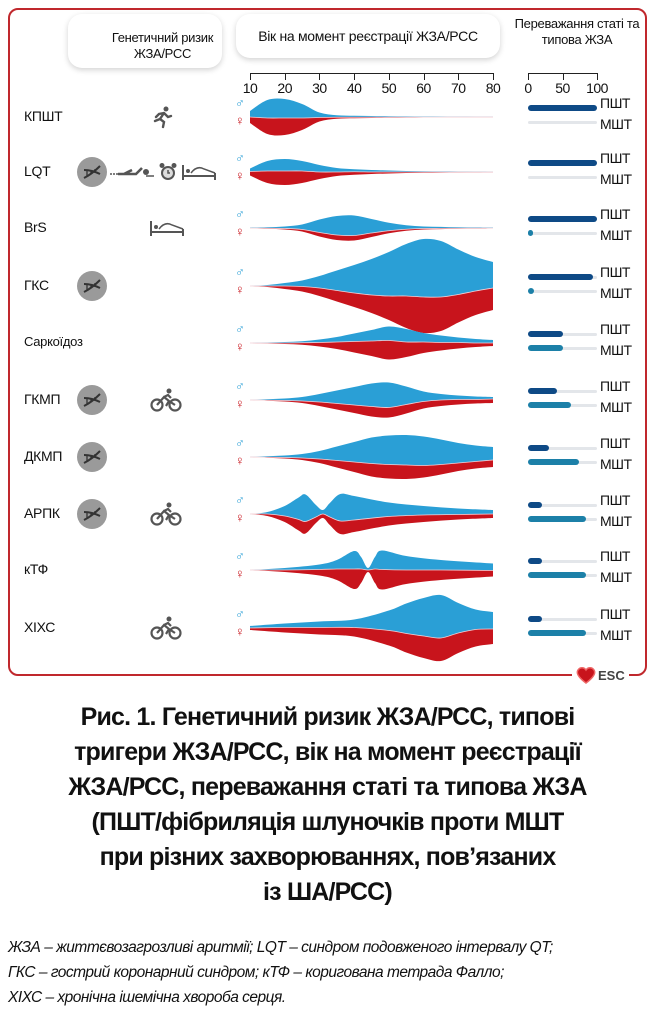 The height and width of the screenshot is (1016, 655). Describe the element at coordinates (199, 174) in the screenshot. I see `bed-icon` at that location.